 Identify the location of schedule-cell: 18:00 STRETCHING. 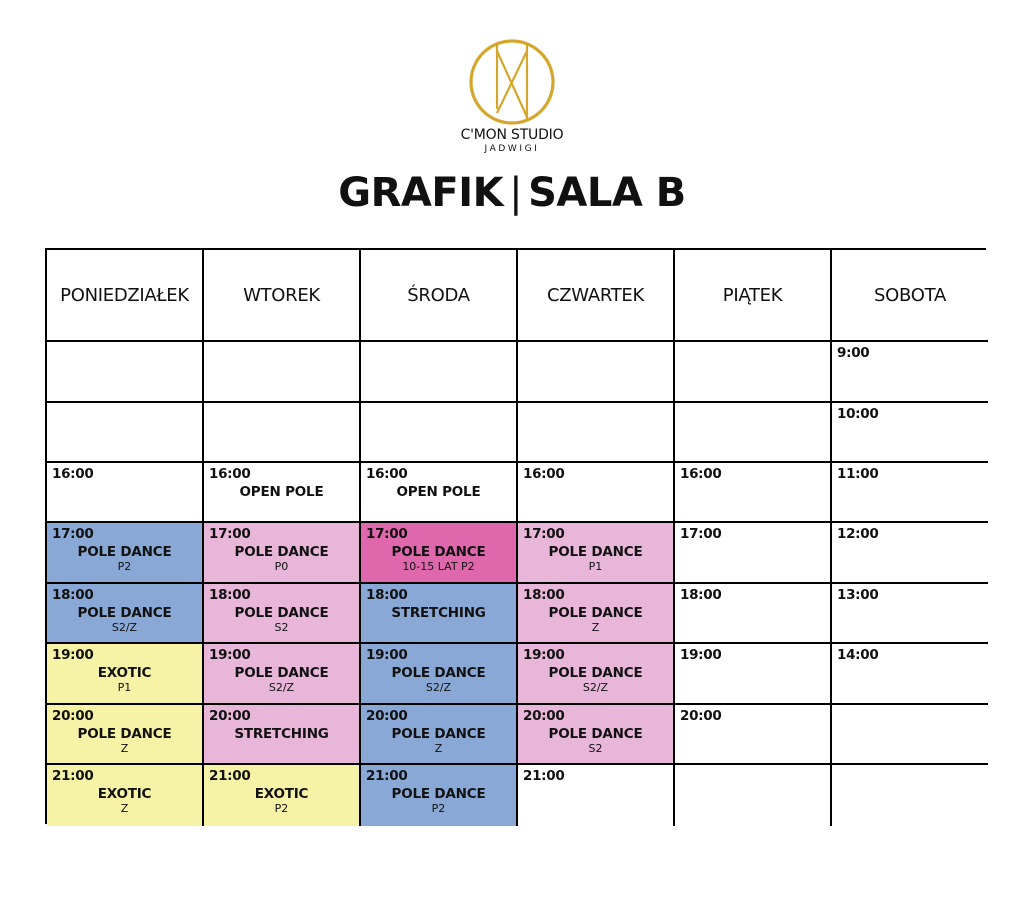
(439, 614).